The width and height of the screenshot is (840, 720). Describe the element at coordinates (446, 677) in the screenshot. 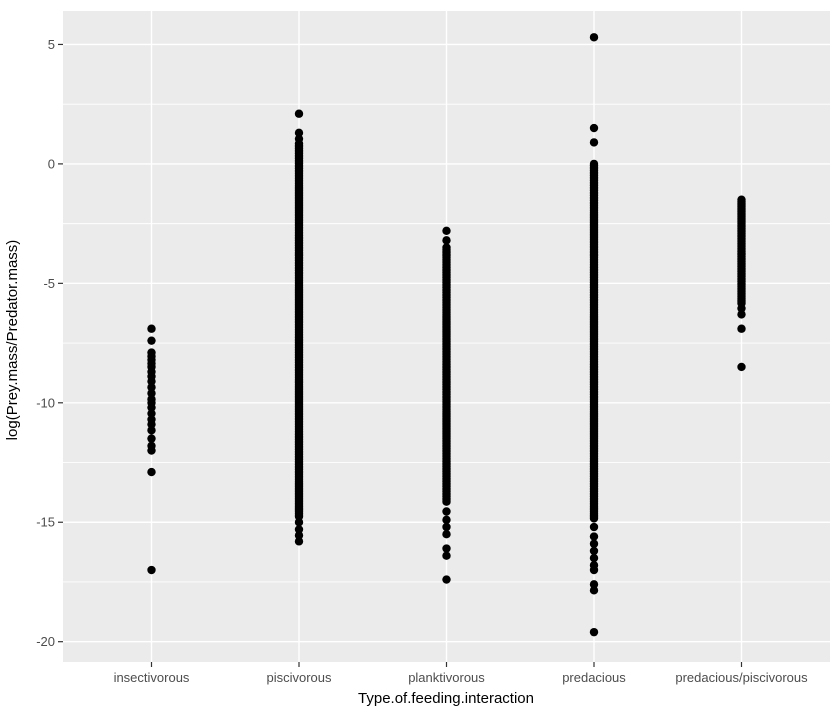

I see `x-axis-tick-label: planktivorous` at that location.